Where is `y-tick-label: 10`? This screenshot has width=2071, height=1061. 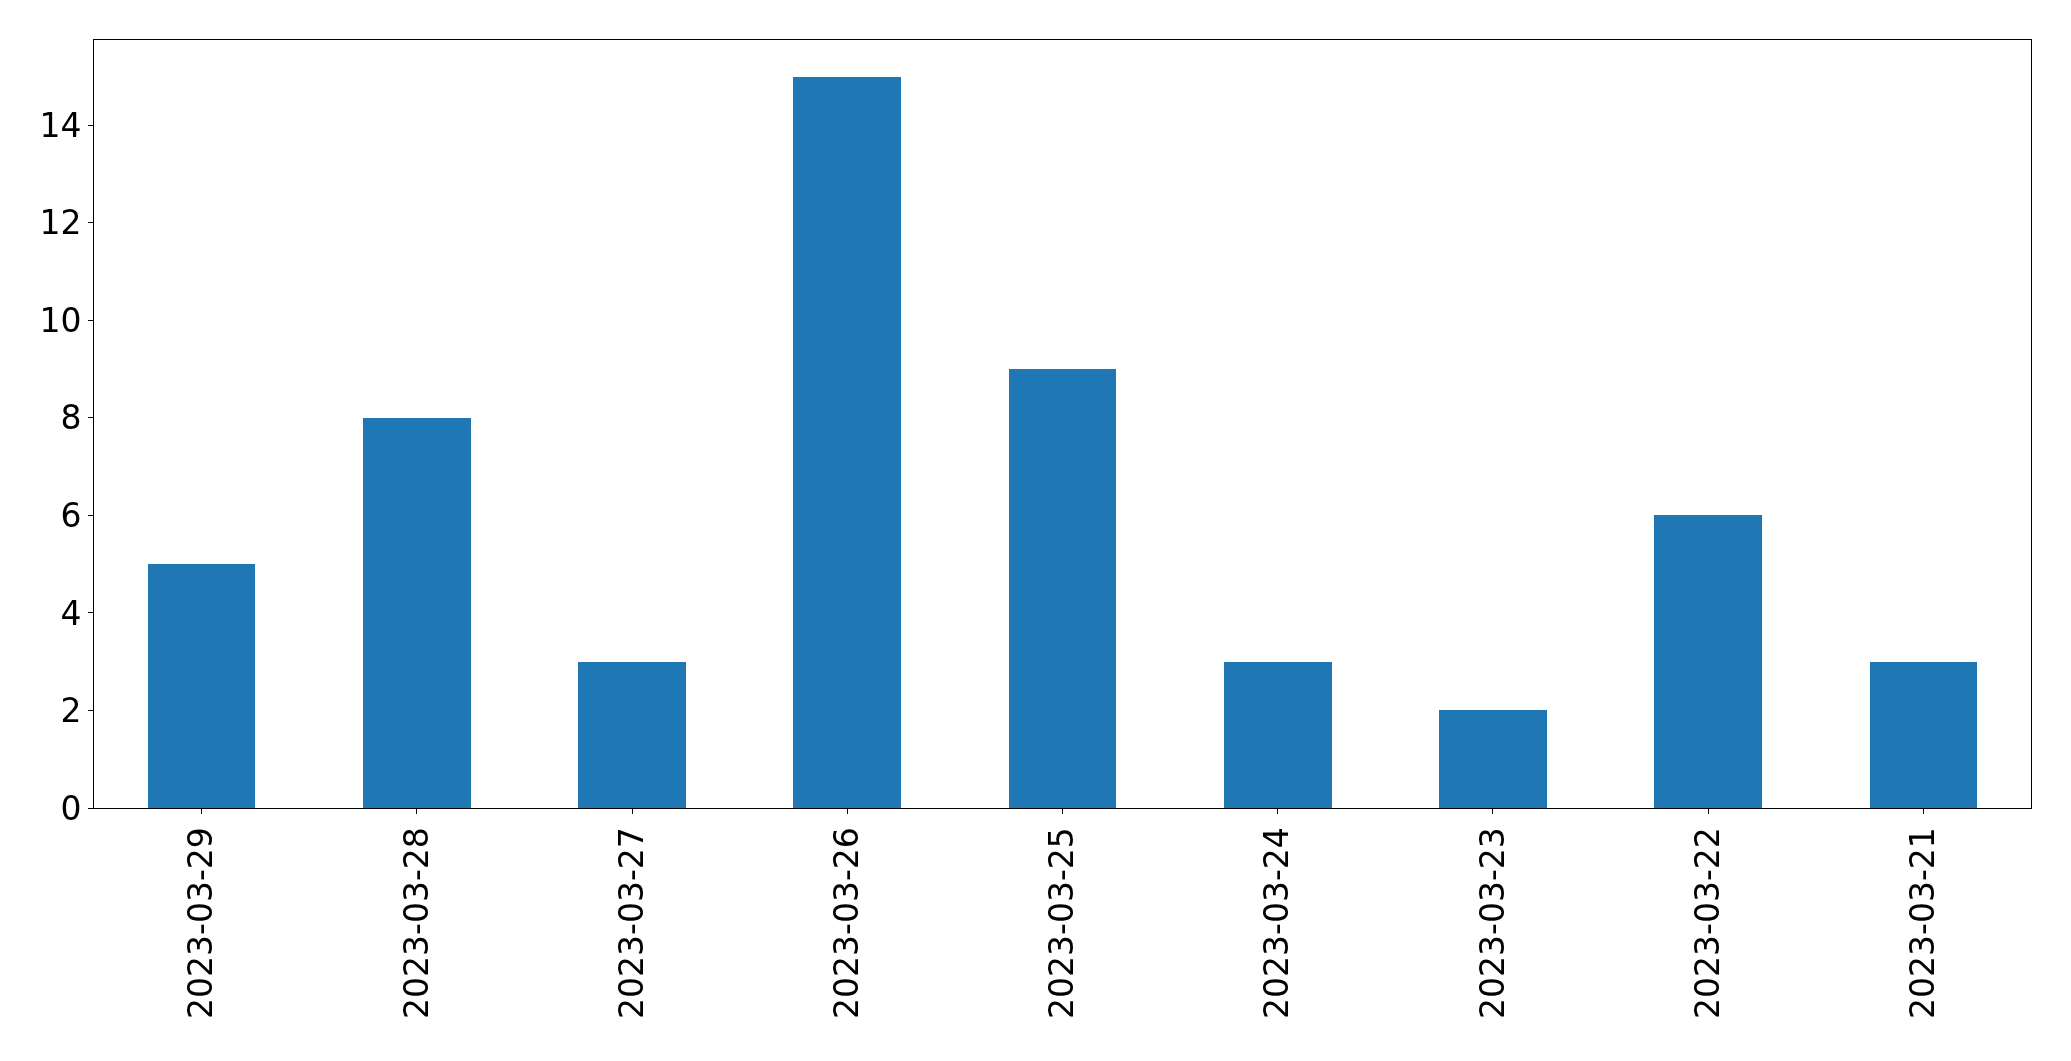 y-tick-label: 10 is located at coordinates (60, 320).